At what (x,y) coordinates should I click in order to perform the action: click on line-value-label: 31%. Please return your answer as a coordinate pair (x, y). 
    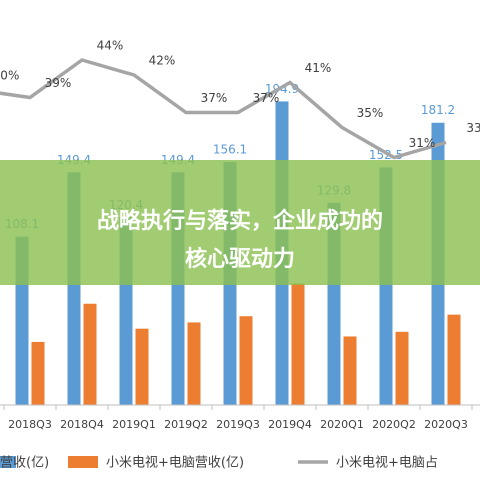
    Looking at the image, I should click on (422, 143).